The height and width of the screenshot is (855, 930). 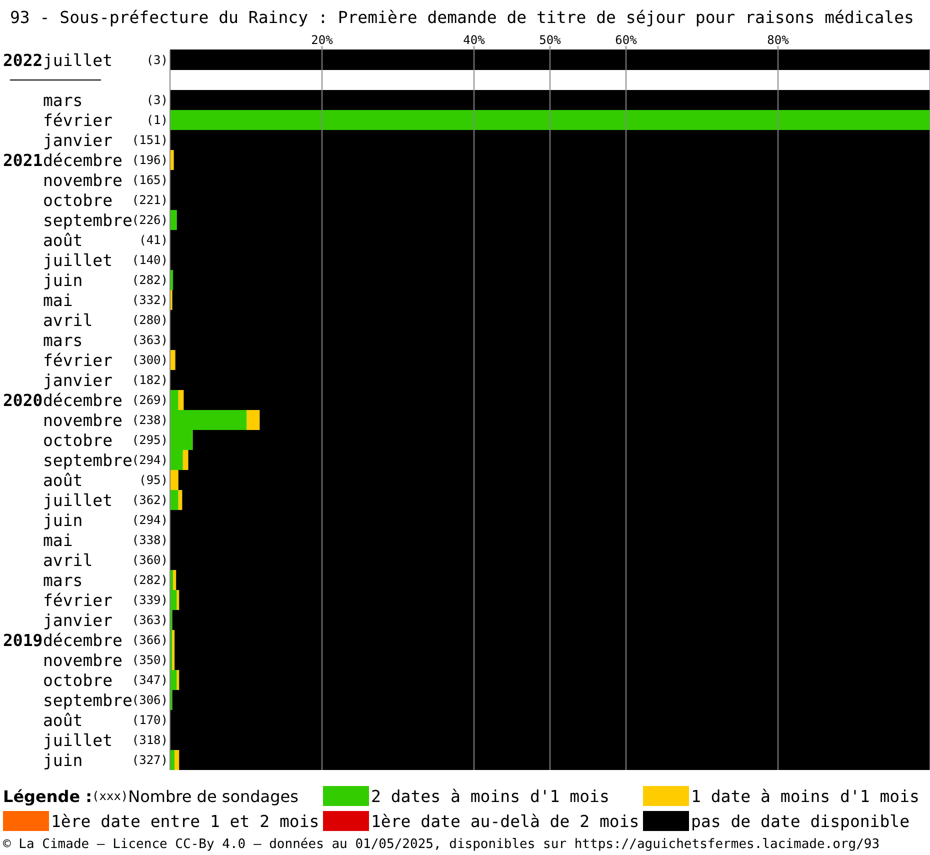 What do you see at coordinates (550, 40) in the screenshot?
I see `x-tick-label: 50%` at bounding box center [550, 40].